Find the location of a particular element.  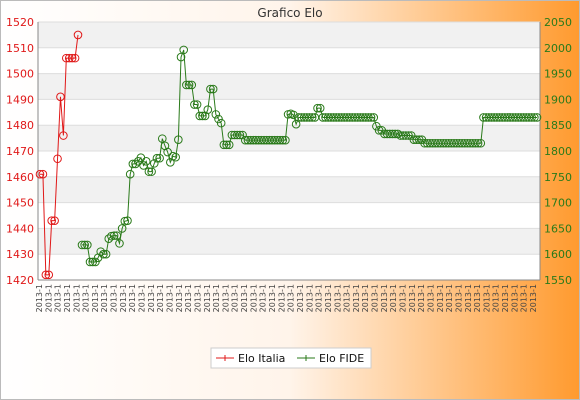

legend: Elo Italia Elo FIDE is located at coordinates (291, 358).